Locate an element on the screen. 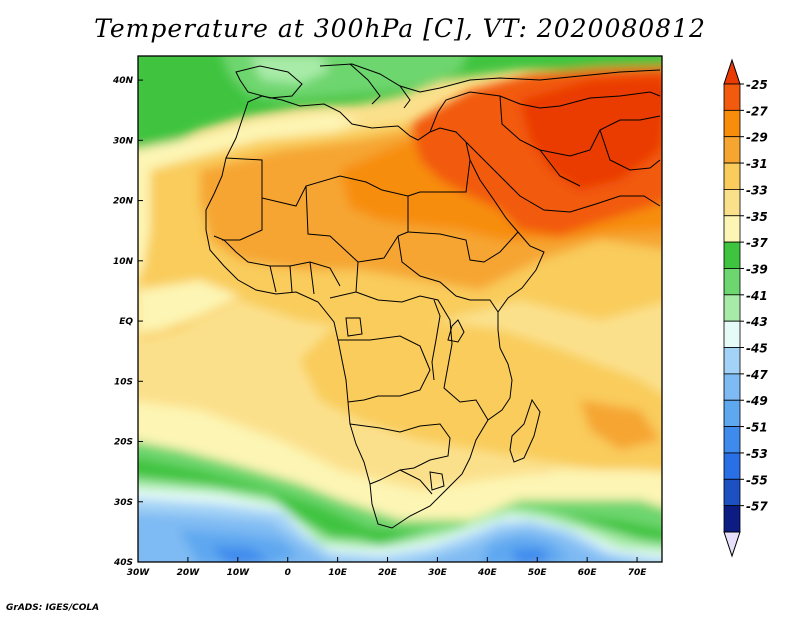 This screenshot has width=800, height=618. x-axis: 30W 20W 10W 0 10E 20E 30E 40E 50E 60E 70E is located at coordinates (387, 567).